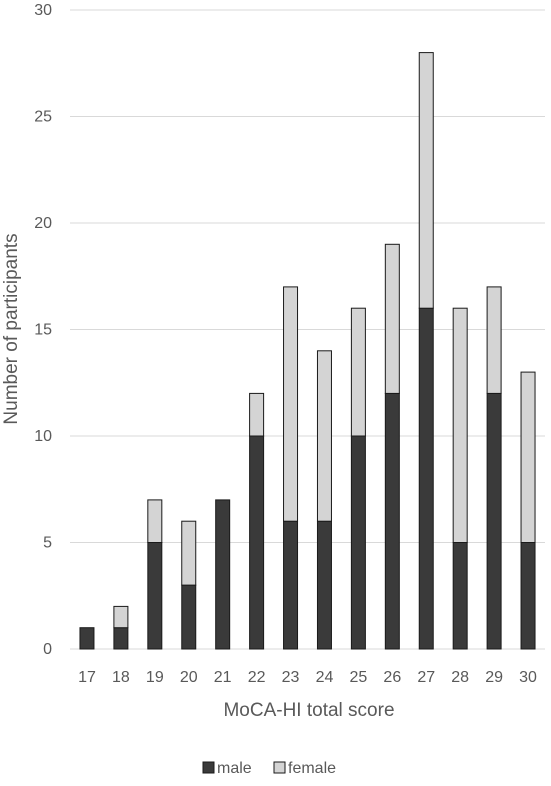  Describe the element at coordinates (279, 767) in the screenshot. I see `legend-swatch-female` at that location.